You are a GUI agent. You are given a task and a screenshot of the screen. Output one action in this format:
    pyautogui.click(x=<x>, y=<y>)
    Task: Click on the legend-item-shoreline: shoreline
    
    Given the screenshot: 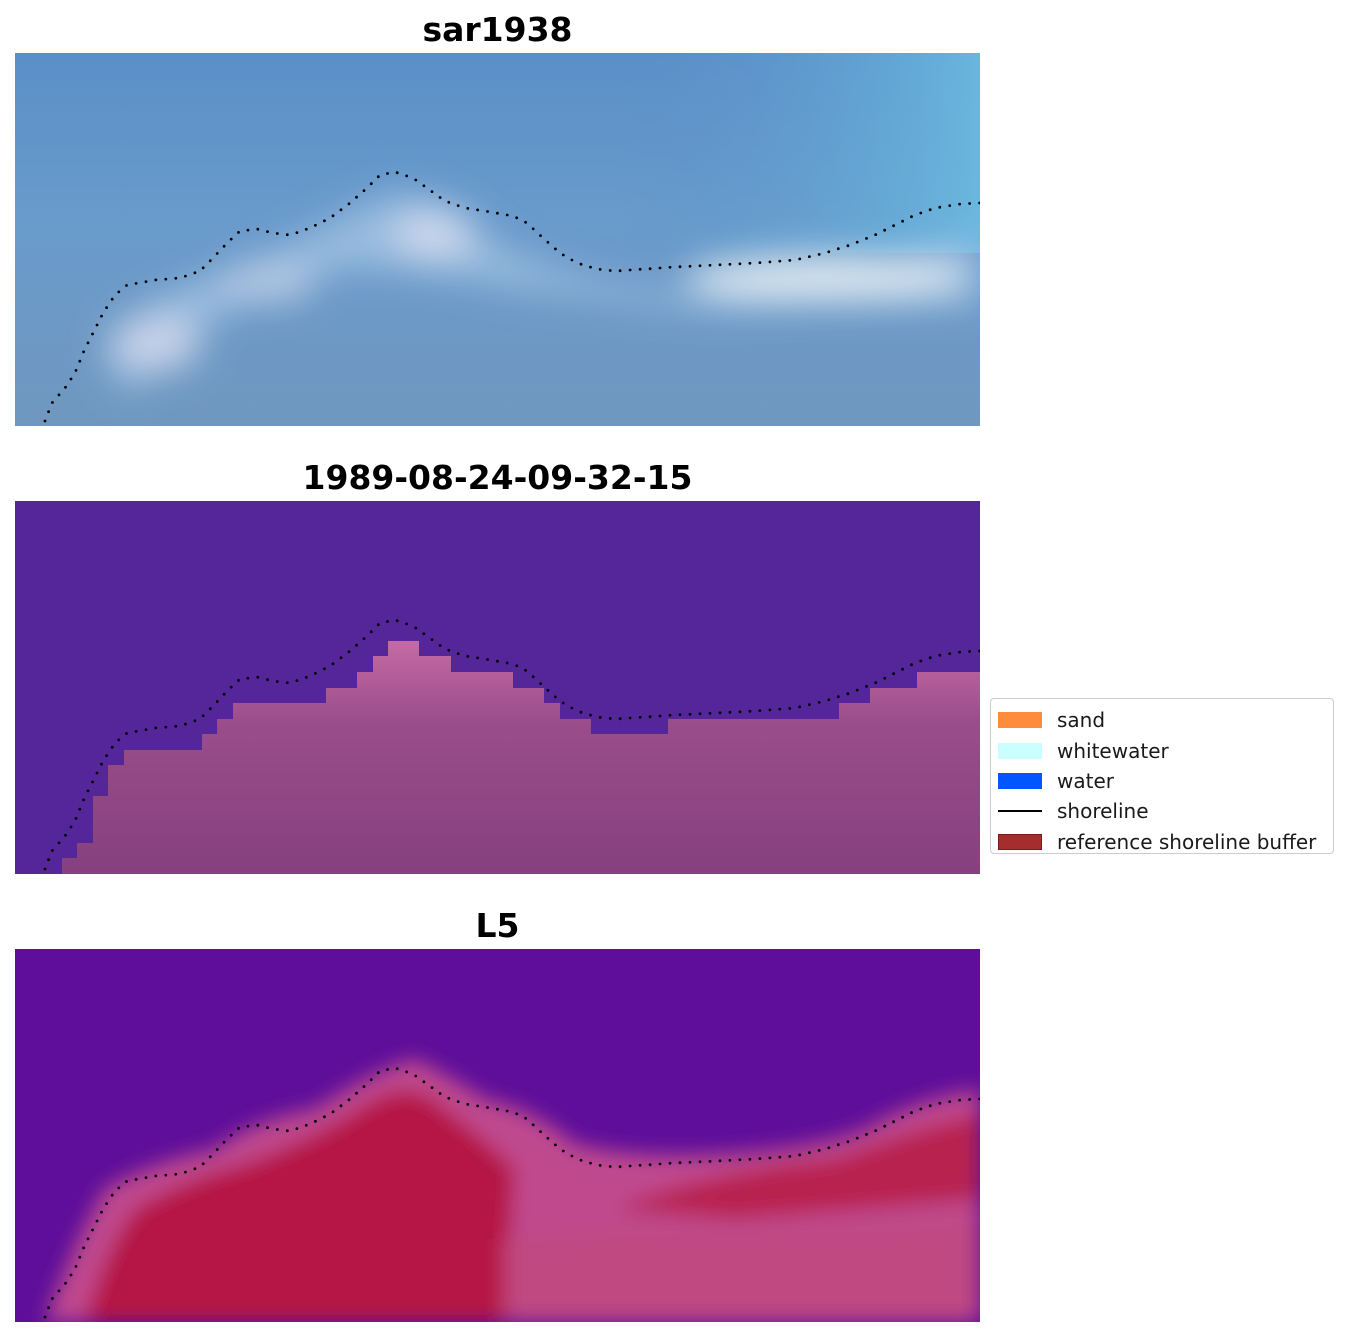 What is the action you would take?
    pyautogui.click(x=1162, y=811)
    